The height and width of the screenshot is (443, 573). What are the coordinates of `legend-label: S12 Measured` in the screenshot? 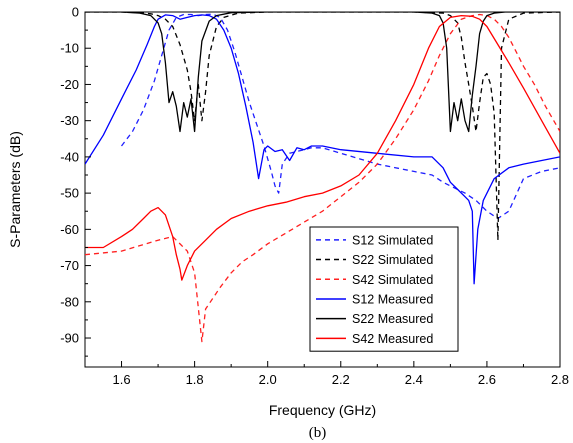 It's located at (392, 299).